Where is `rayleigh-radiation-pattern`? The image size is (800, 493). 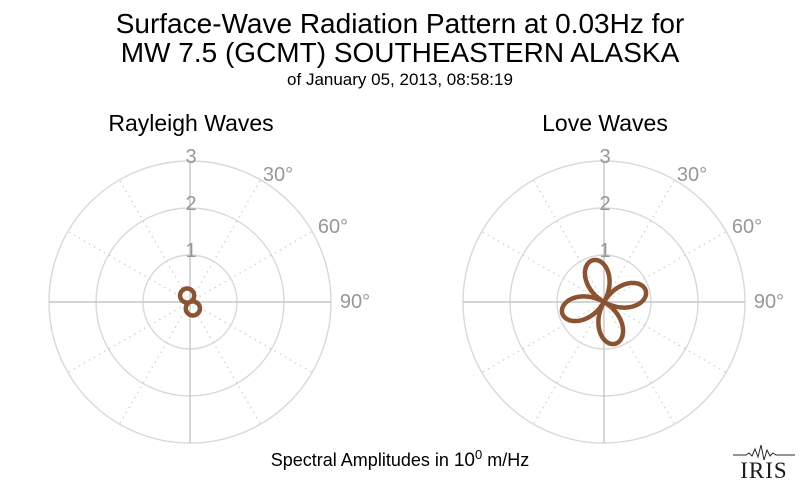
rayleigh-radiation-pattern is located at coordinates (190, 302).